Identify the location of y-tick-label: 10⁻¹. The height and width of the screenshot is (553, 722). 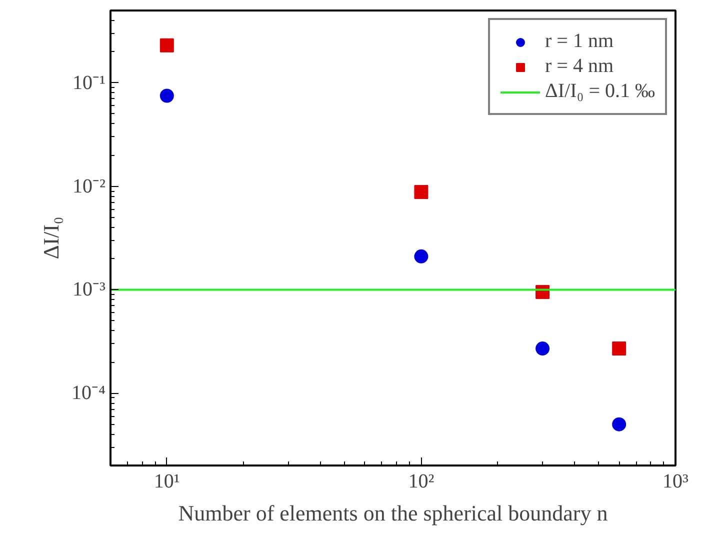
(89, 83).